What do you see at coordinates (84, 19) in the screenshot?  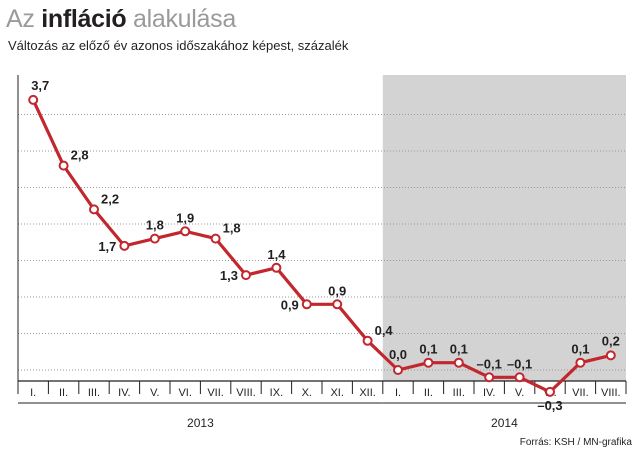 I see `title-part-2: infláció` at bounding box center [84, 19].